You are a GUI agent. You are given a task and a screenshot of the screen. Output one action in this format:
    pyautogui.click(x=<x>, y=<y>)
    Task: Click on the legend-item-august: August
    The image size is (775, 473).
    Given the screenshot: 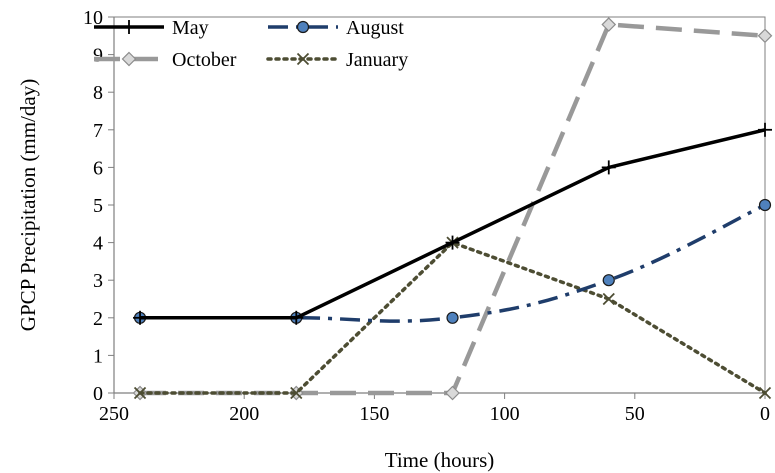 What is the action you would take?
    pyautogui.click(x=336, y=28)
    